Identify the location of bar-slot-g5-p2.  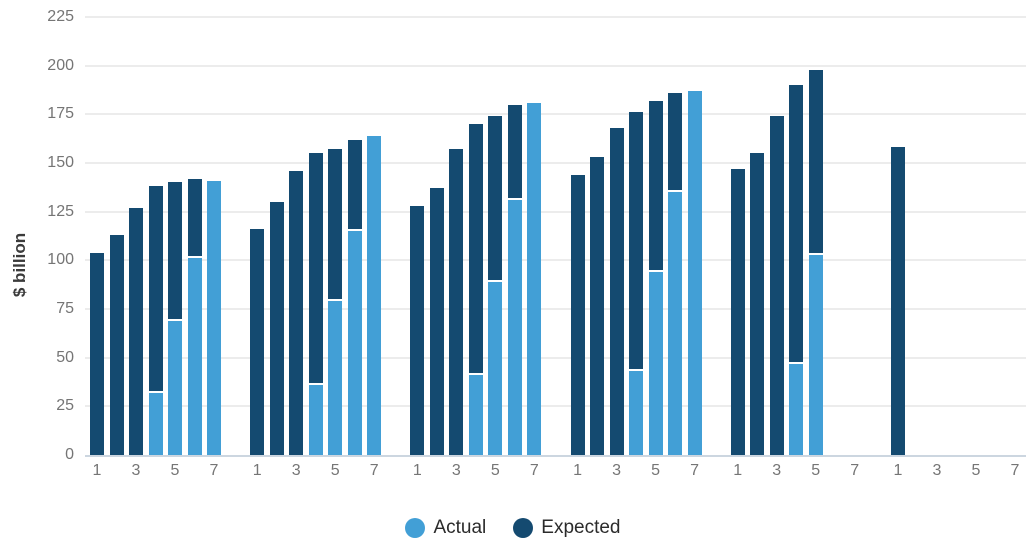
(757, 236).